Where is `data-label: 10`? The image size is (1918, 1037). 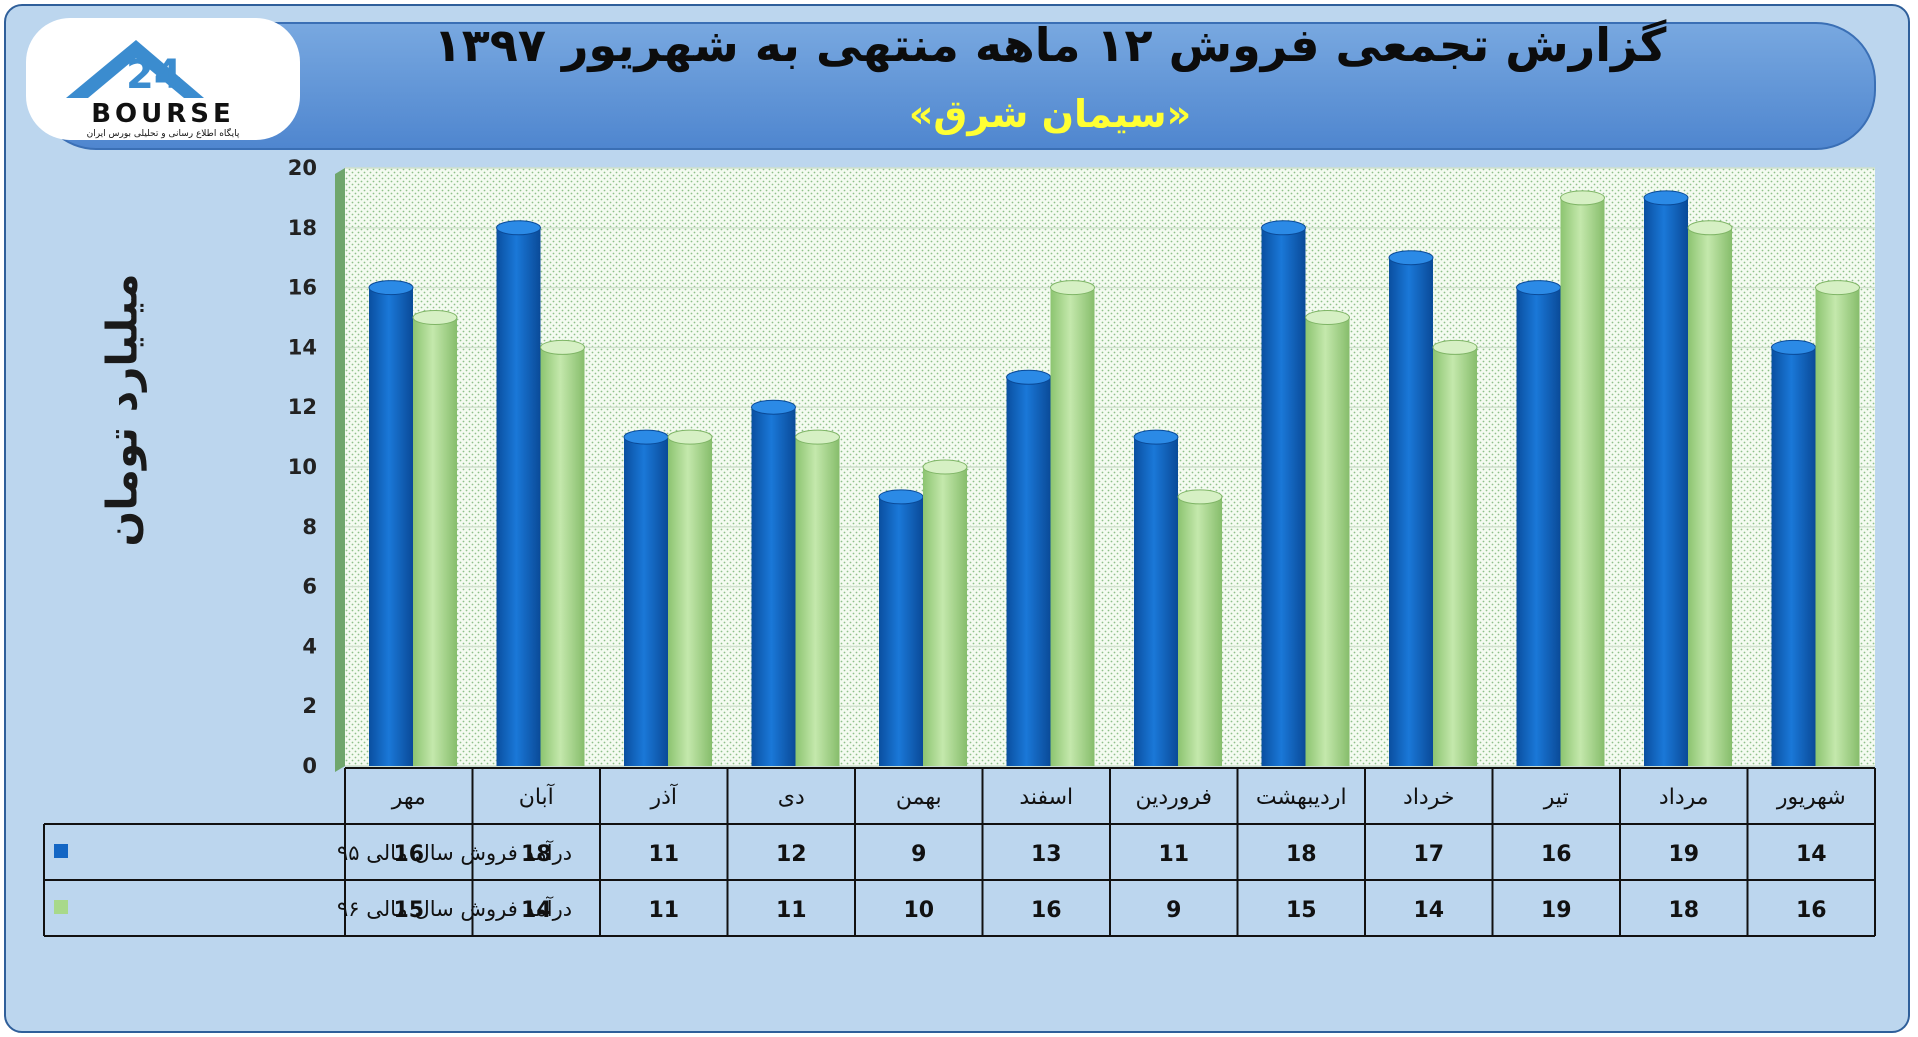
data-label: 10 is located at coordinates (918, 910).